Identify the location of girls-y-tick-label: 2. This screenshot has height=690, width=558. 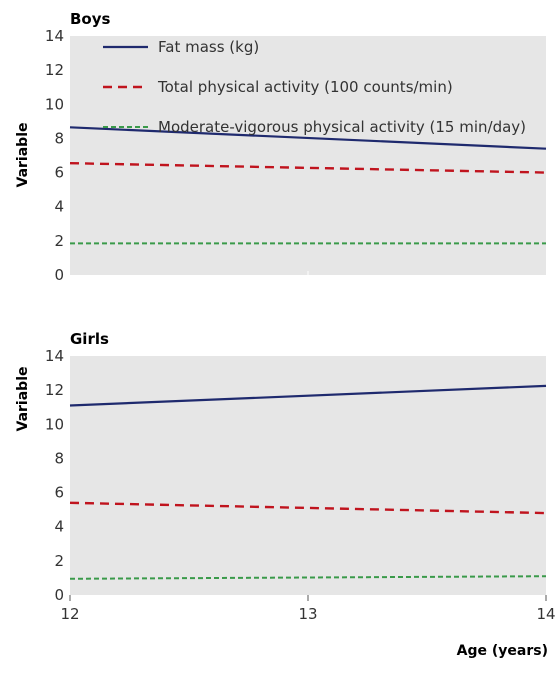
(59, 561).